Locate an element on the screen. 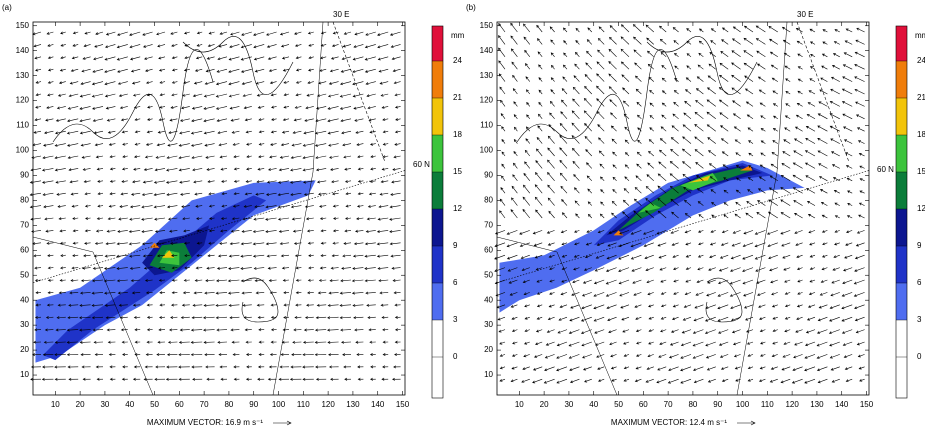 The width and height of the screenshot is (925, 429). colorbar-label: 9 is located at coordinates (455, 245).